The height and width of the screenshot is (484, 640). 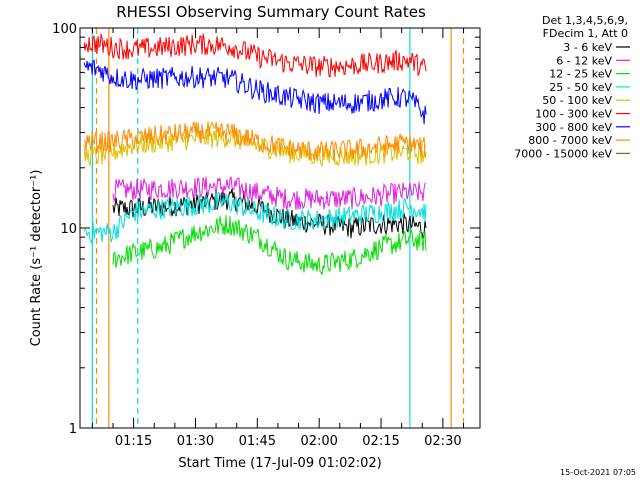 I want to click on x-tick-label: 02:15, so click(x=380, y=441).